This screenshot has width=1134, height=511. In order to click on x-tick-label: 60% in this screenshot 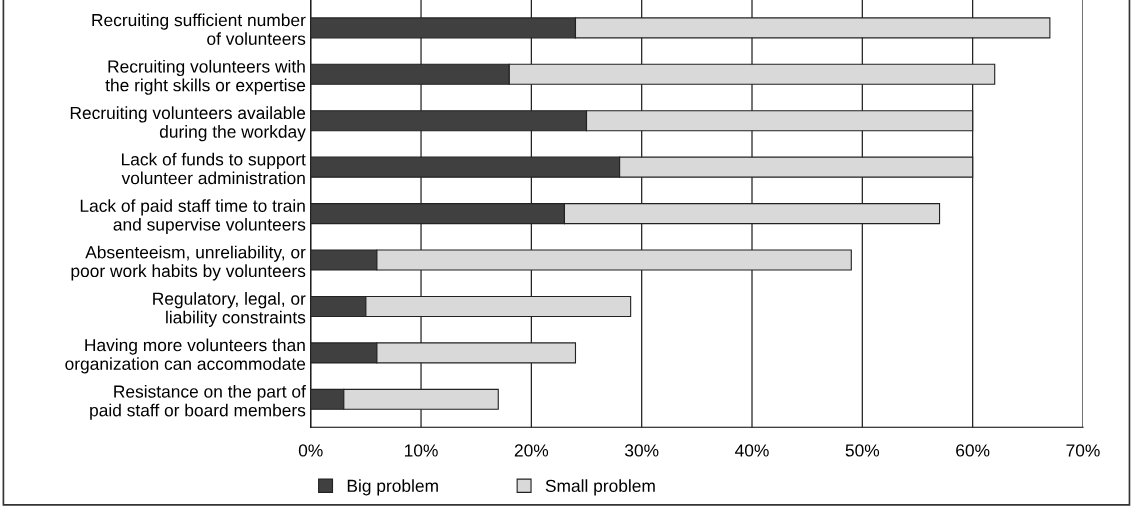, I will do `click(973, 450)`.